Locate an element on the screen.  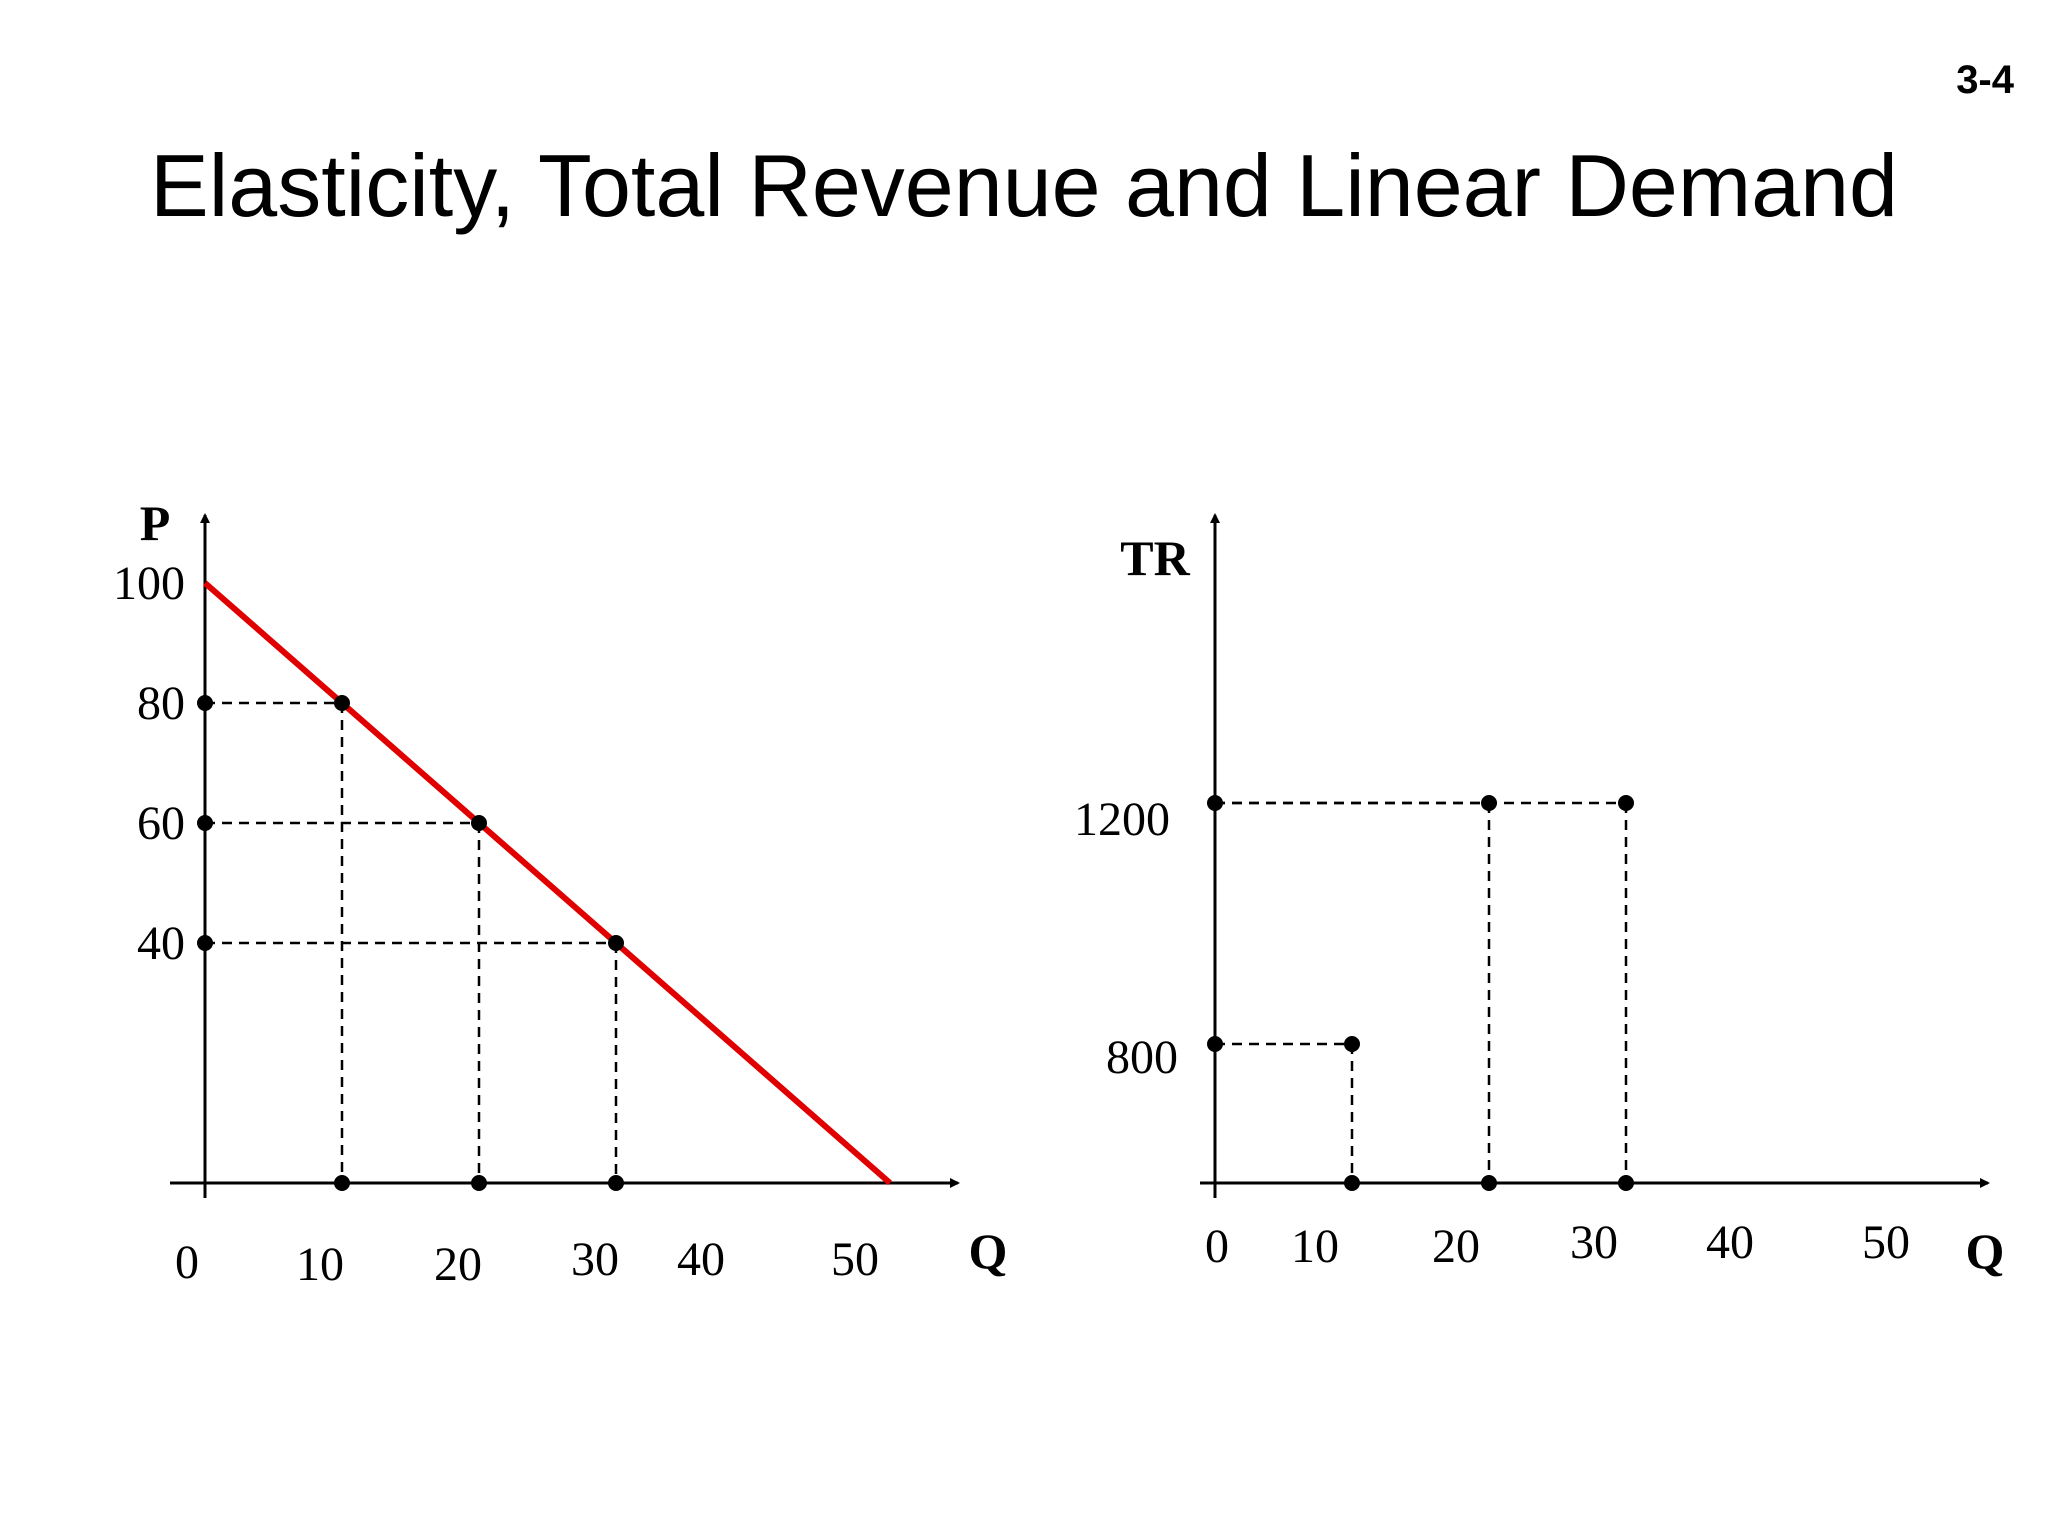
point-q20-p60 is located at coordinates (479, 823).